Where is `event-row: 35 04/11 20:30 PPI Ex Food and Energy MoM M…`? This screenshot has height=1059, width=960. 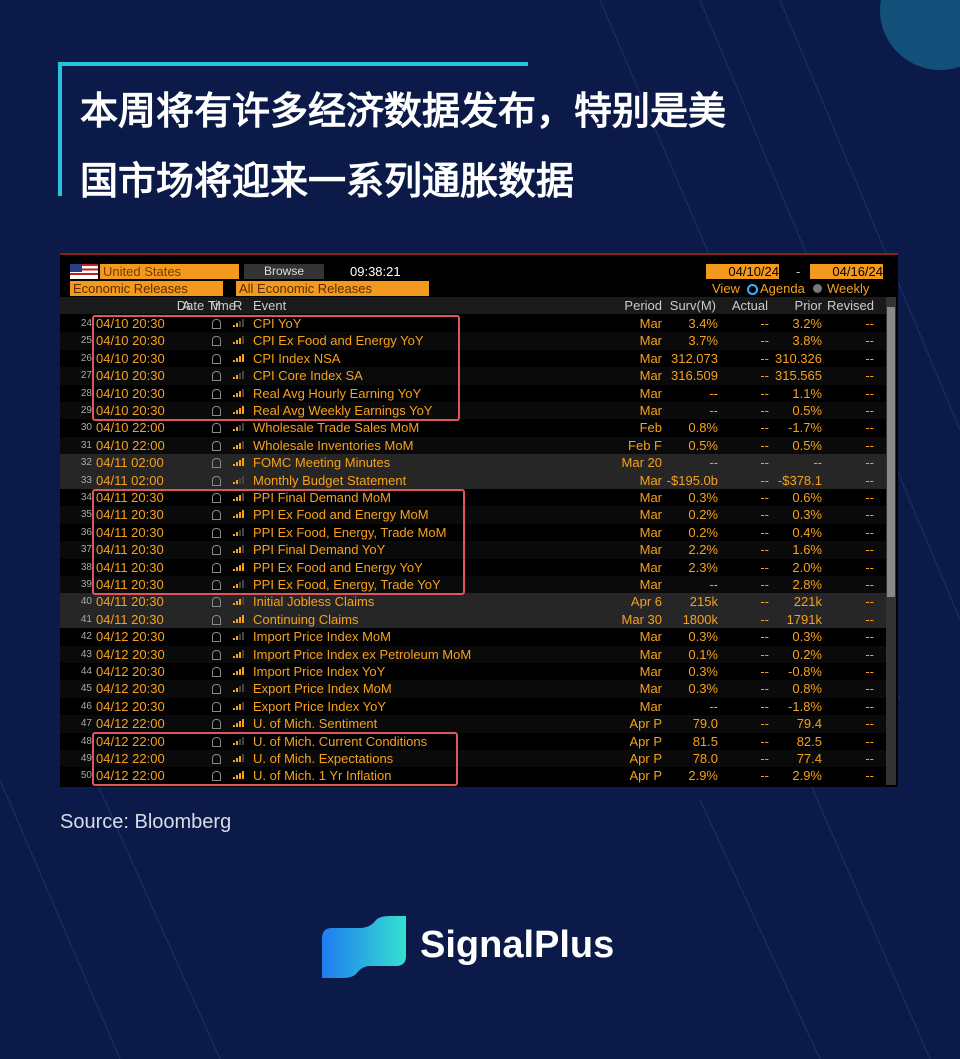 event-row: 35 04/11 20:30 PPI Ex Food and Energy MoM M… is located at coordinates (473, 515).